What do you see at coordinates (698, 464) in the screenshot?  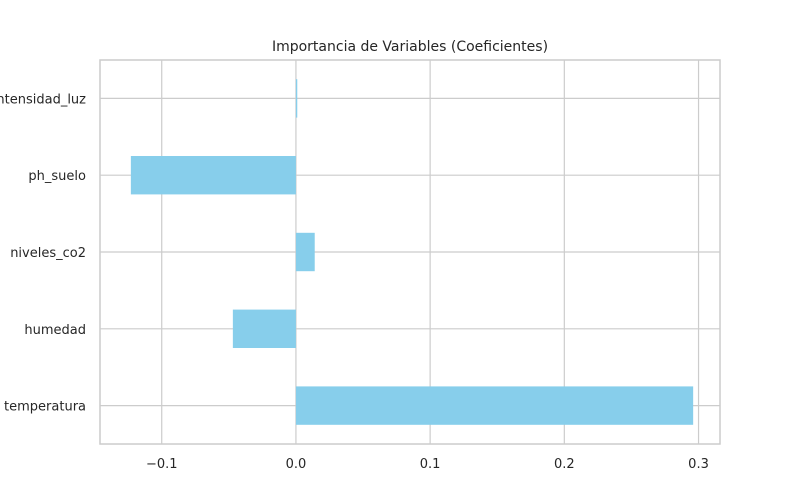 I see `x-tick-label: 0.3` at bounding box center [698, 464].